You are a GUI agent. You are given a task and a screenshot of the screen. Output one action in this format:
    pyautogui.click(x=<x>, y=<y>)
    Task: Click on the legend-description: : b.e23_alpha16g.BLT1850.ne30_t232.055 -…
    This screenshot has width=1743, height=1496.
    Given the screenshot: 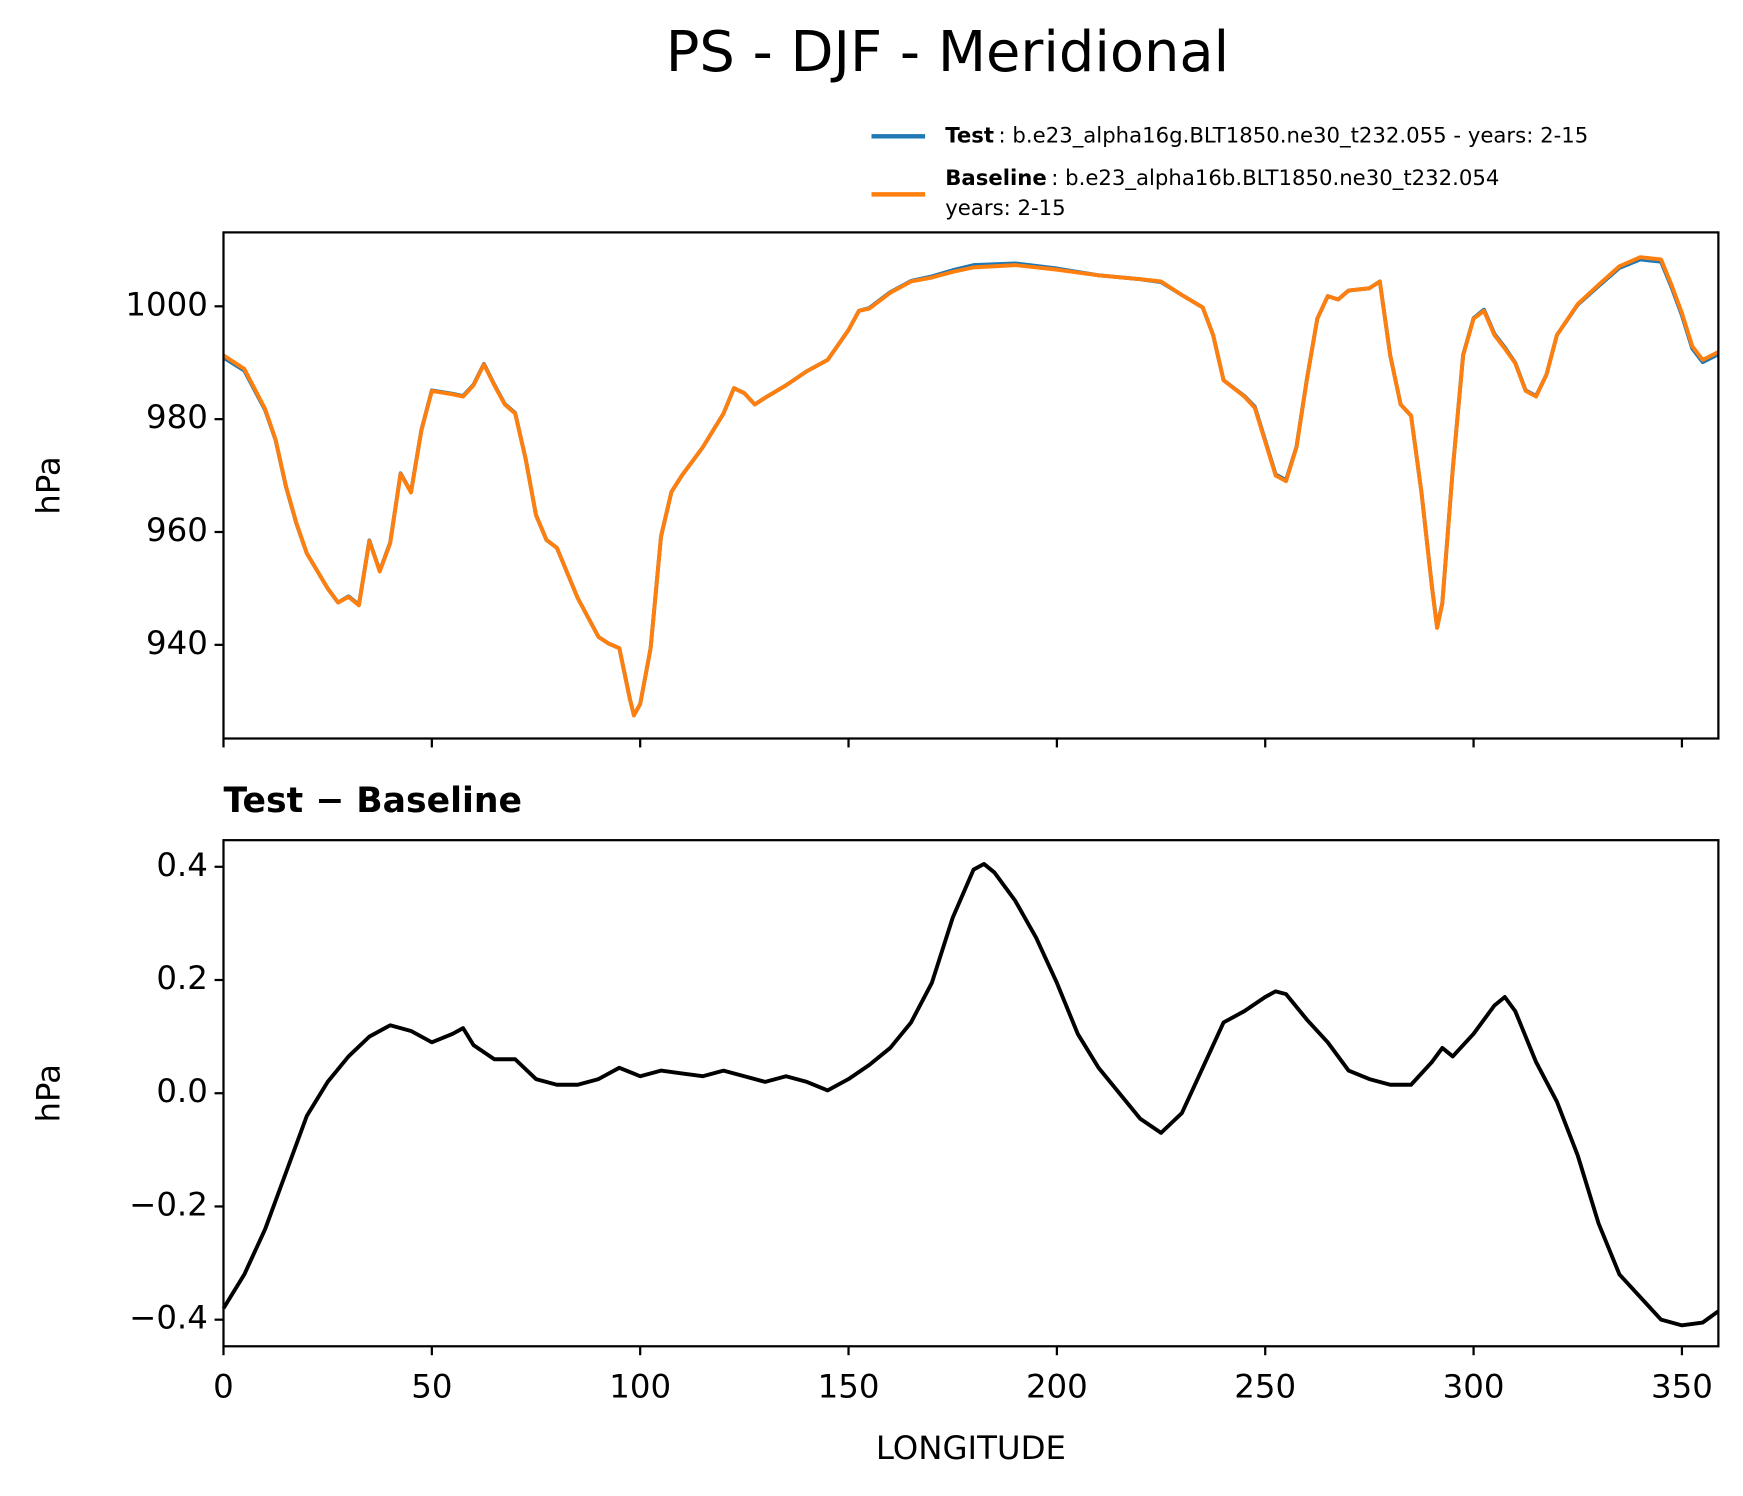 What is the action you would take?
    pyautogui.click(x=1294, y=135)
    